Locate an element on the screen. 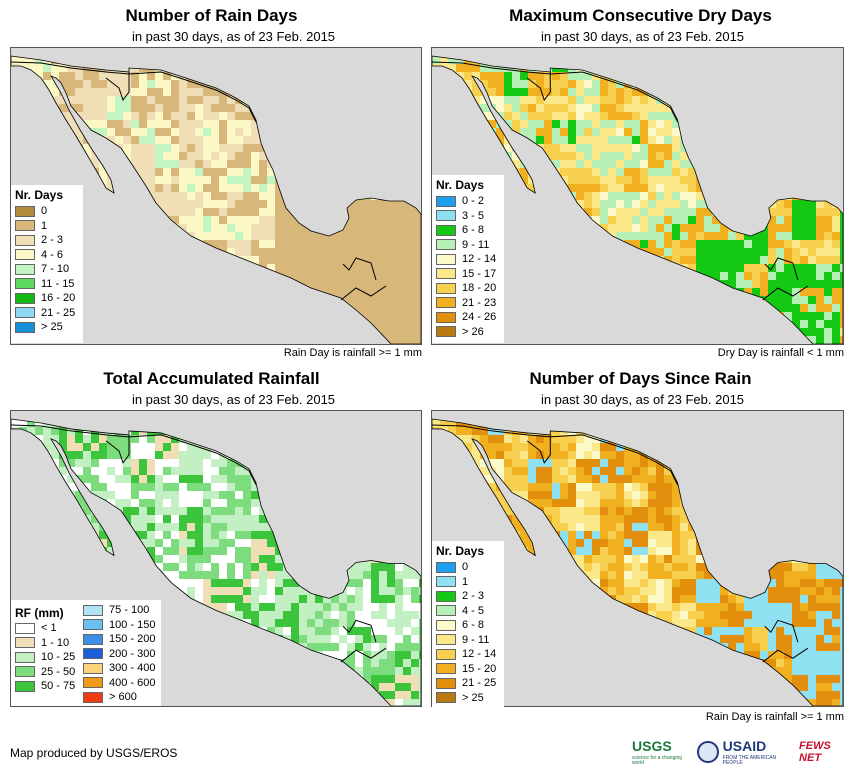  legend-label: 1 is located at coordinates (44, 225).